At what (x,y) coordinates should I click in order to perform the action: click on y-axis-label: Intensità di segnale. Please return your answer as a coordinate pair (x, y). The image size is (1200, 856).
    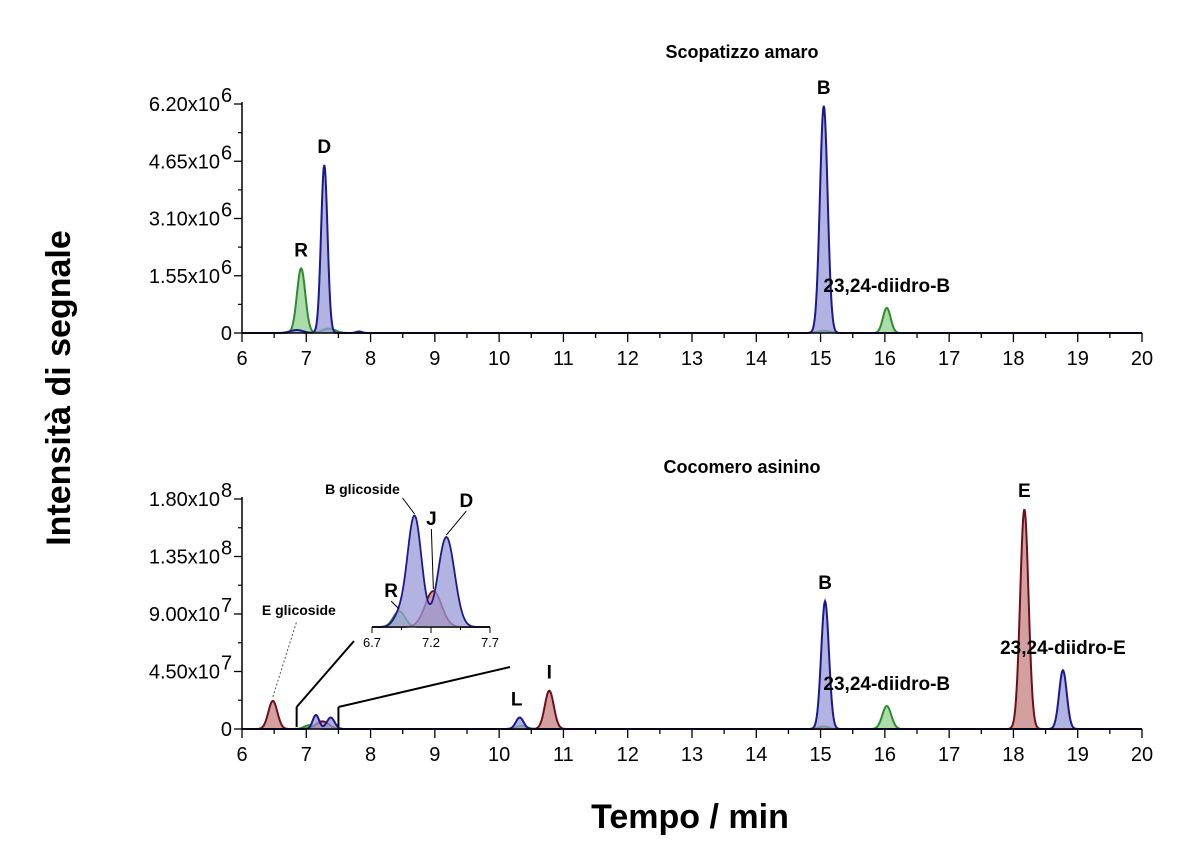
    Looking at the image, I should click on (59, 388).